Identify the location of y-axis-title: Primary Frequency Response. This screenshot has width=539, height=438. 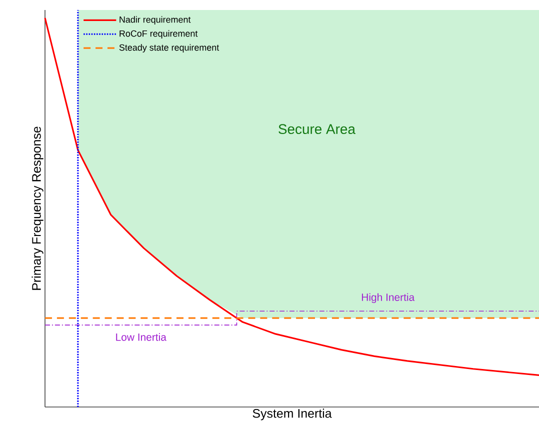
(38, 208).